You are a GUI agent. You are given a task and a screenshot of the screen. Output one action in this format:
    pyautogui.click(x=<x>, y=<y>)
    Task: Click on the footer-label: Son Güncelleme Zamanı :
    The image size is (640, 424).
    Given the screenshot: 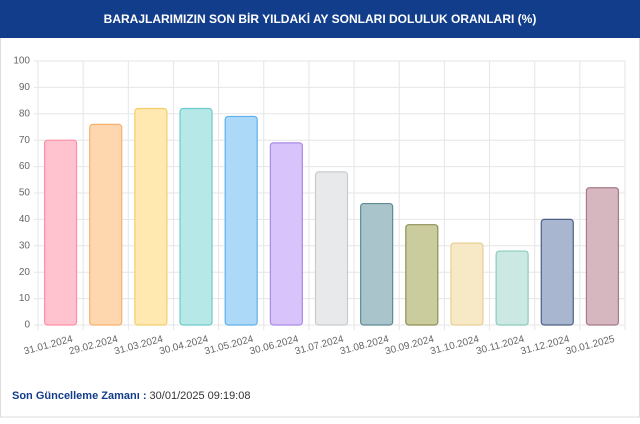 What is the action you would take?
    pyautogui.click(x=79, y=396)
    